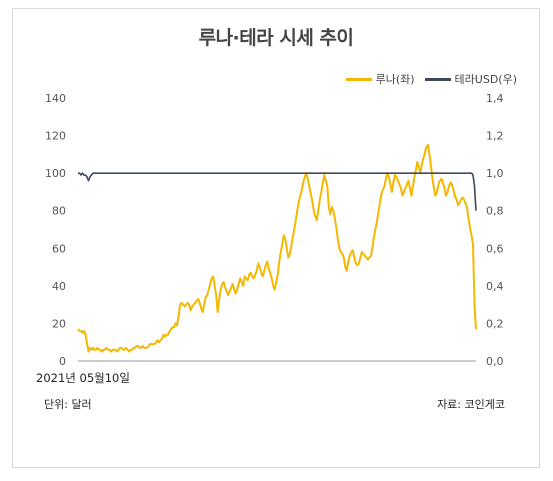  I want to click on legend-item-terra: 테라USD(우), so click(470, 79).